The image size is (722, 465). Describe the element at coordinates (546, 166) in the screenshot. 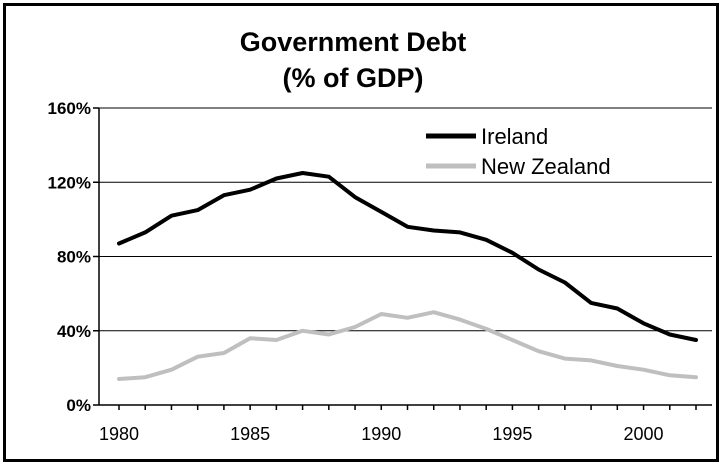

I see `legend-label-1: New Zealand` at that location.